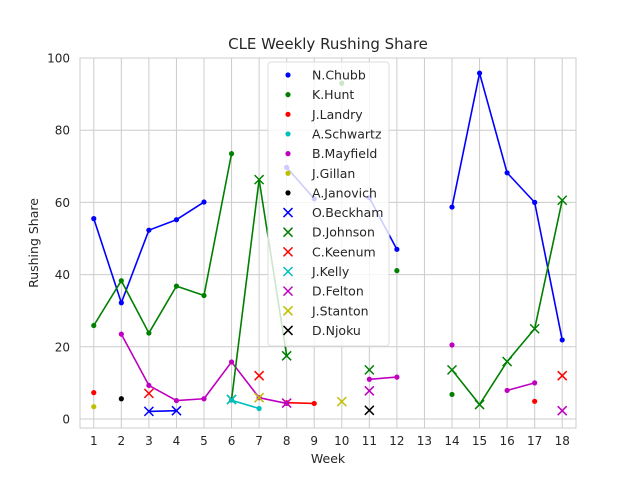 Image resolution: width=640 pixels, height=484 pixels. What do you see at coordinates (344, 251) in the screenshot?
I see `legend-label: C.Keenum` at bounding box center [344, 251].